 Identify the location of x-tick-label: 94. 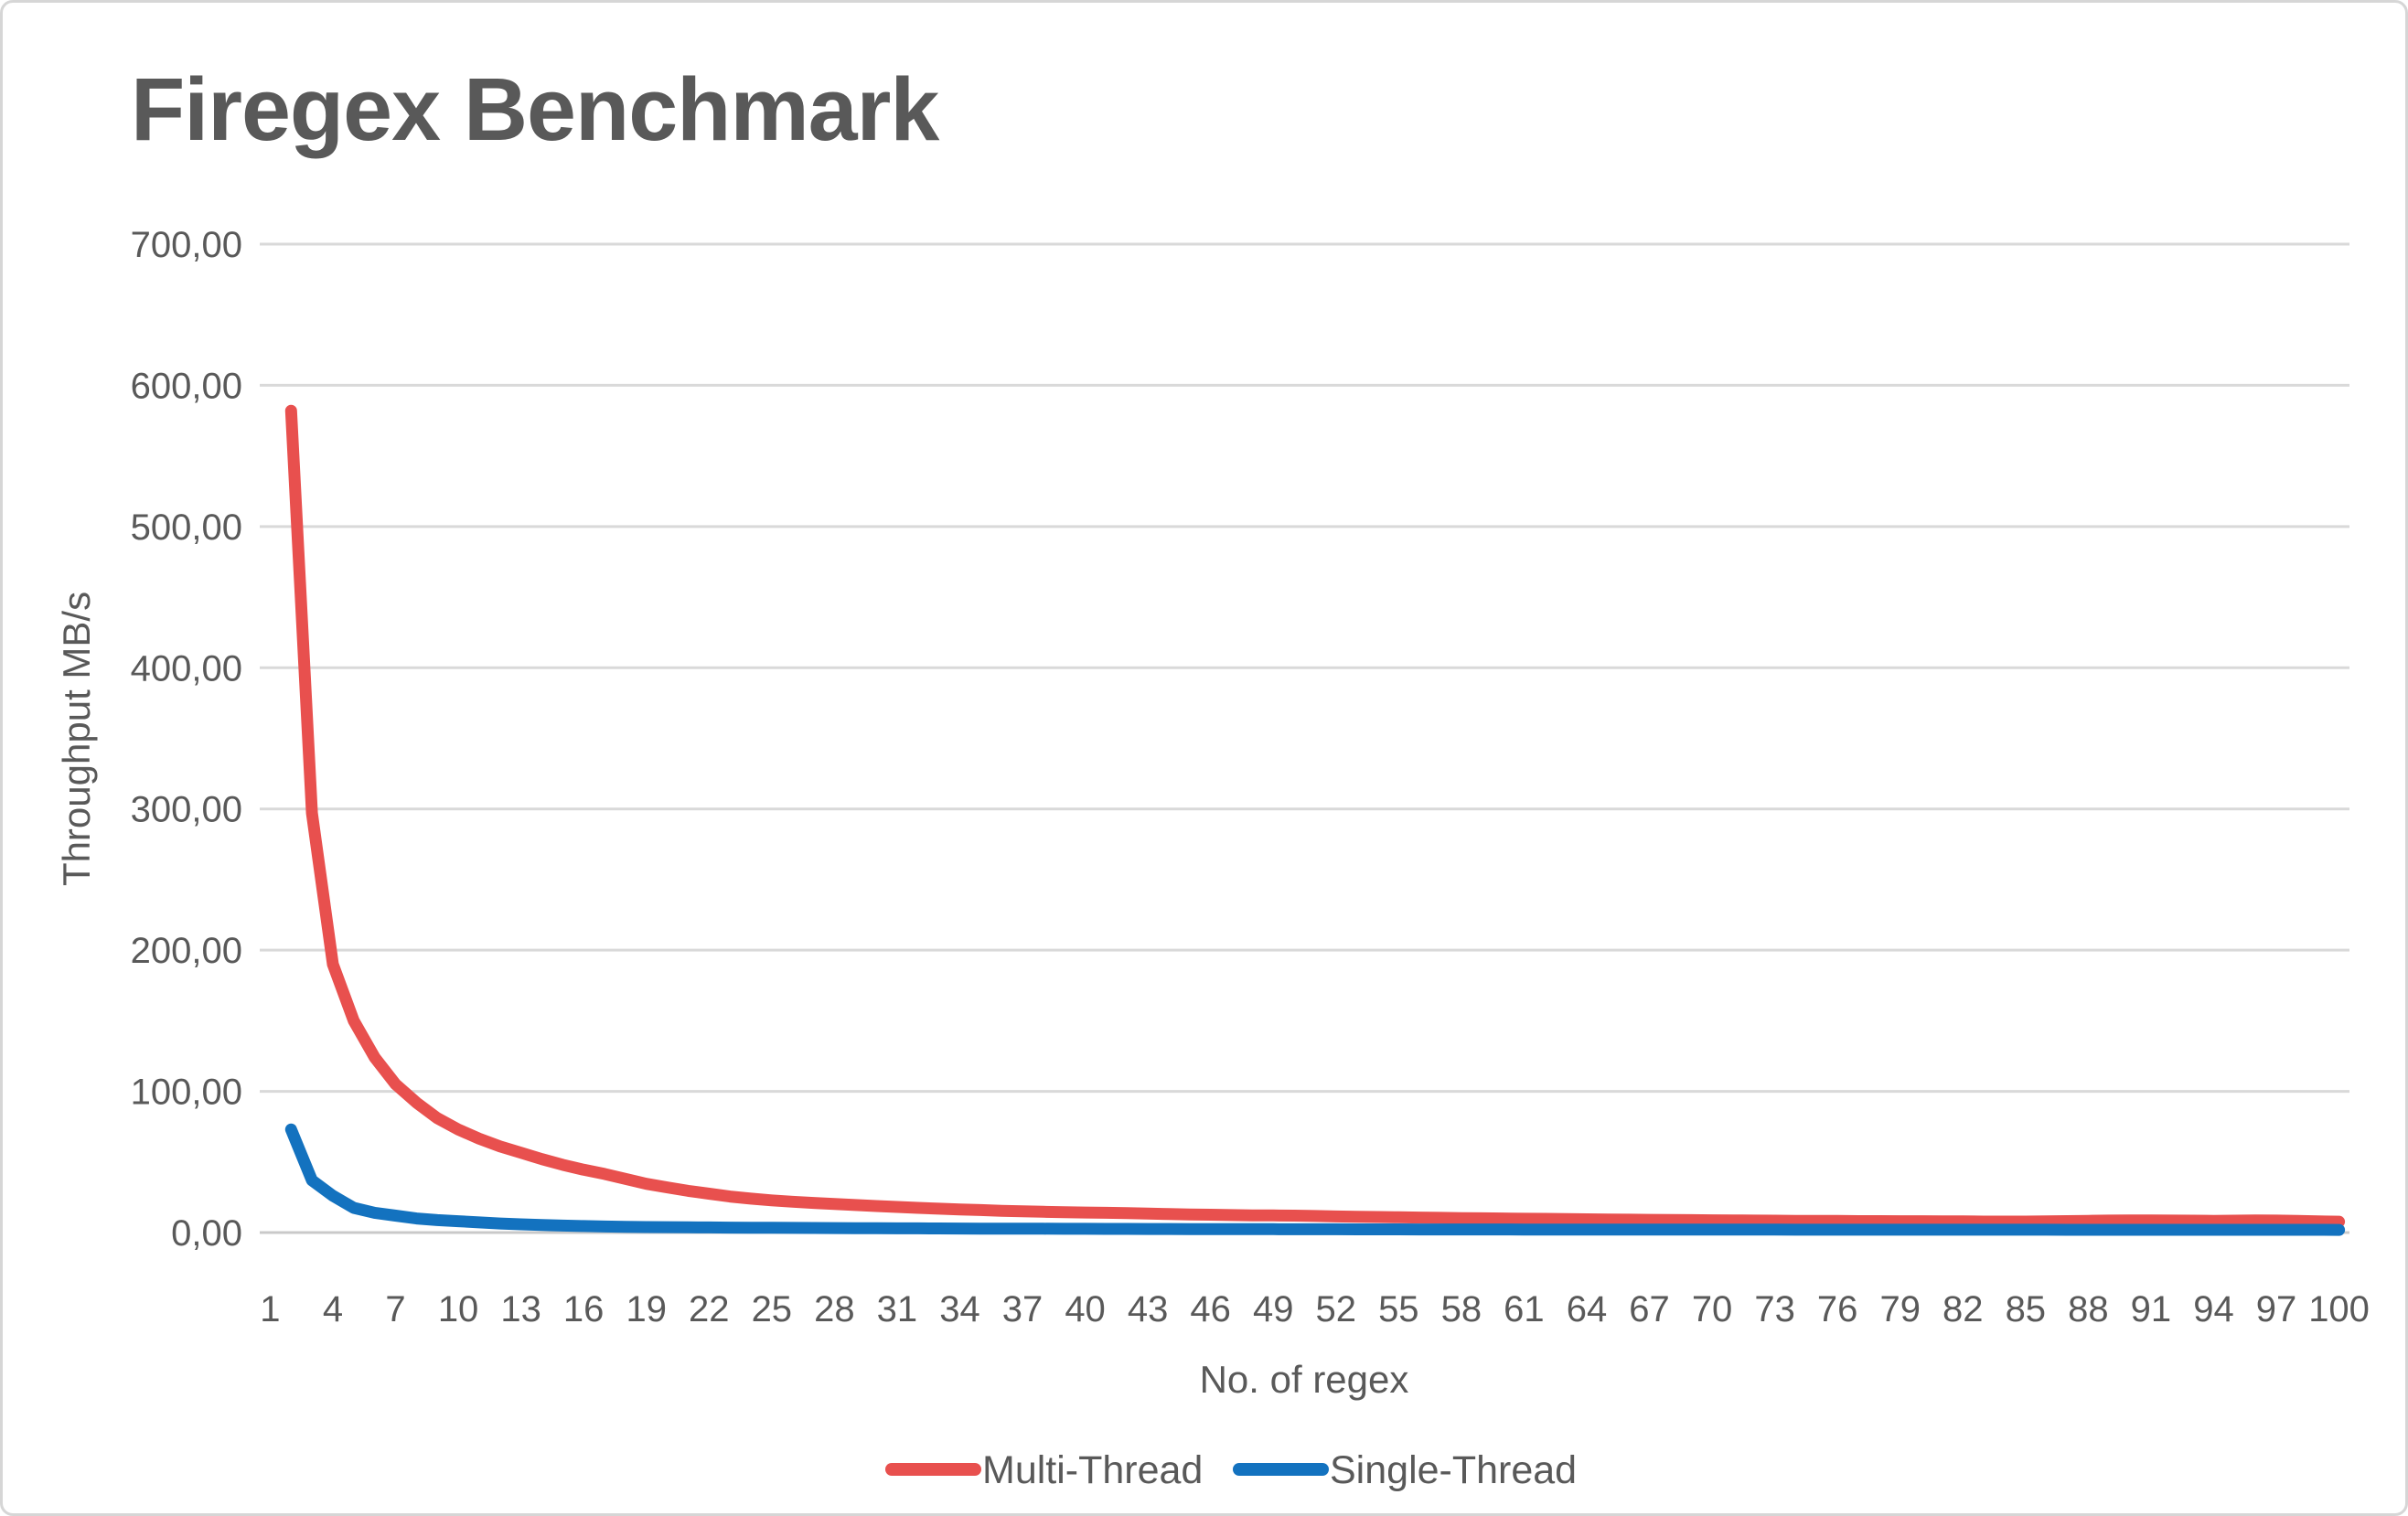
(2213, 1309).